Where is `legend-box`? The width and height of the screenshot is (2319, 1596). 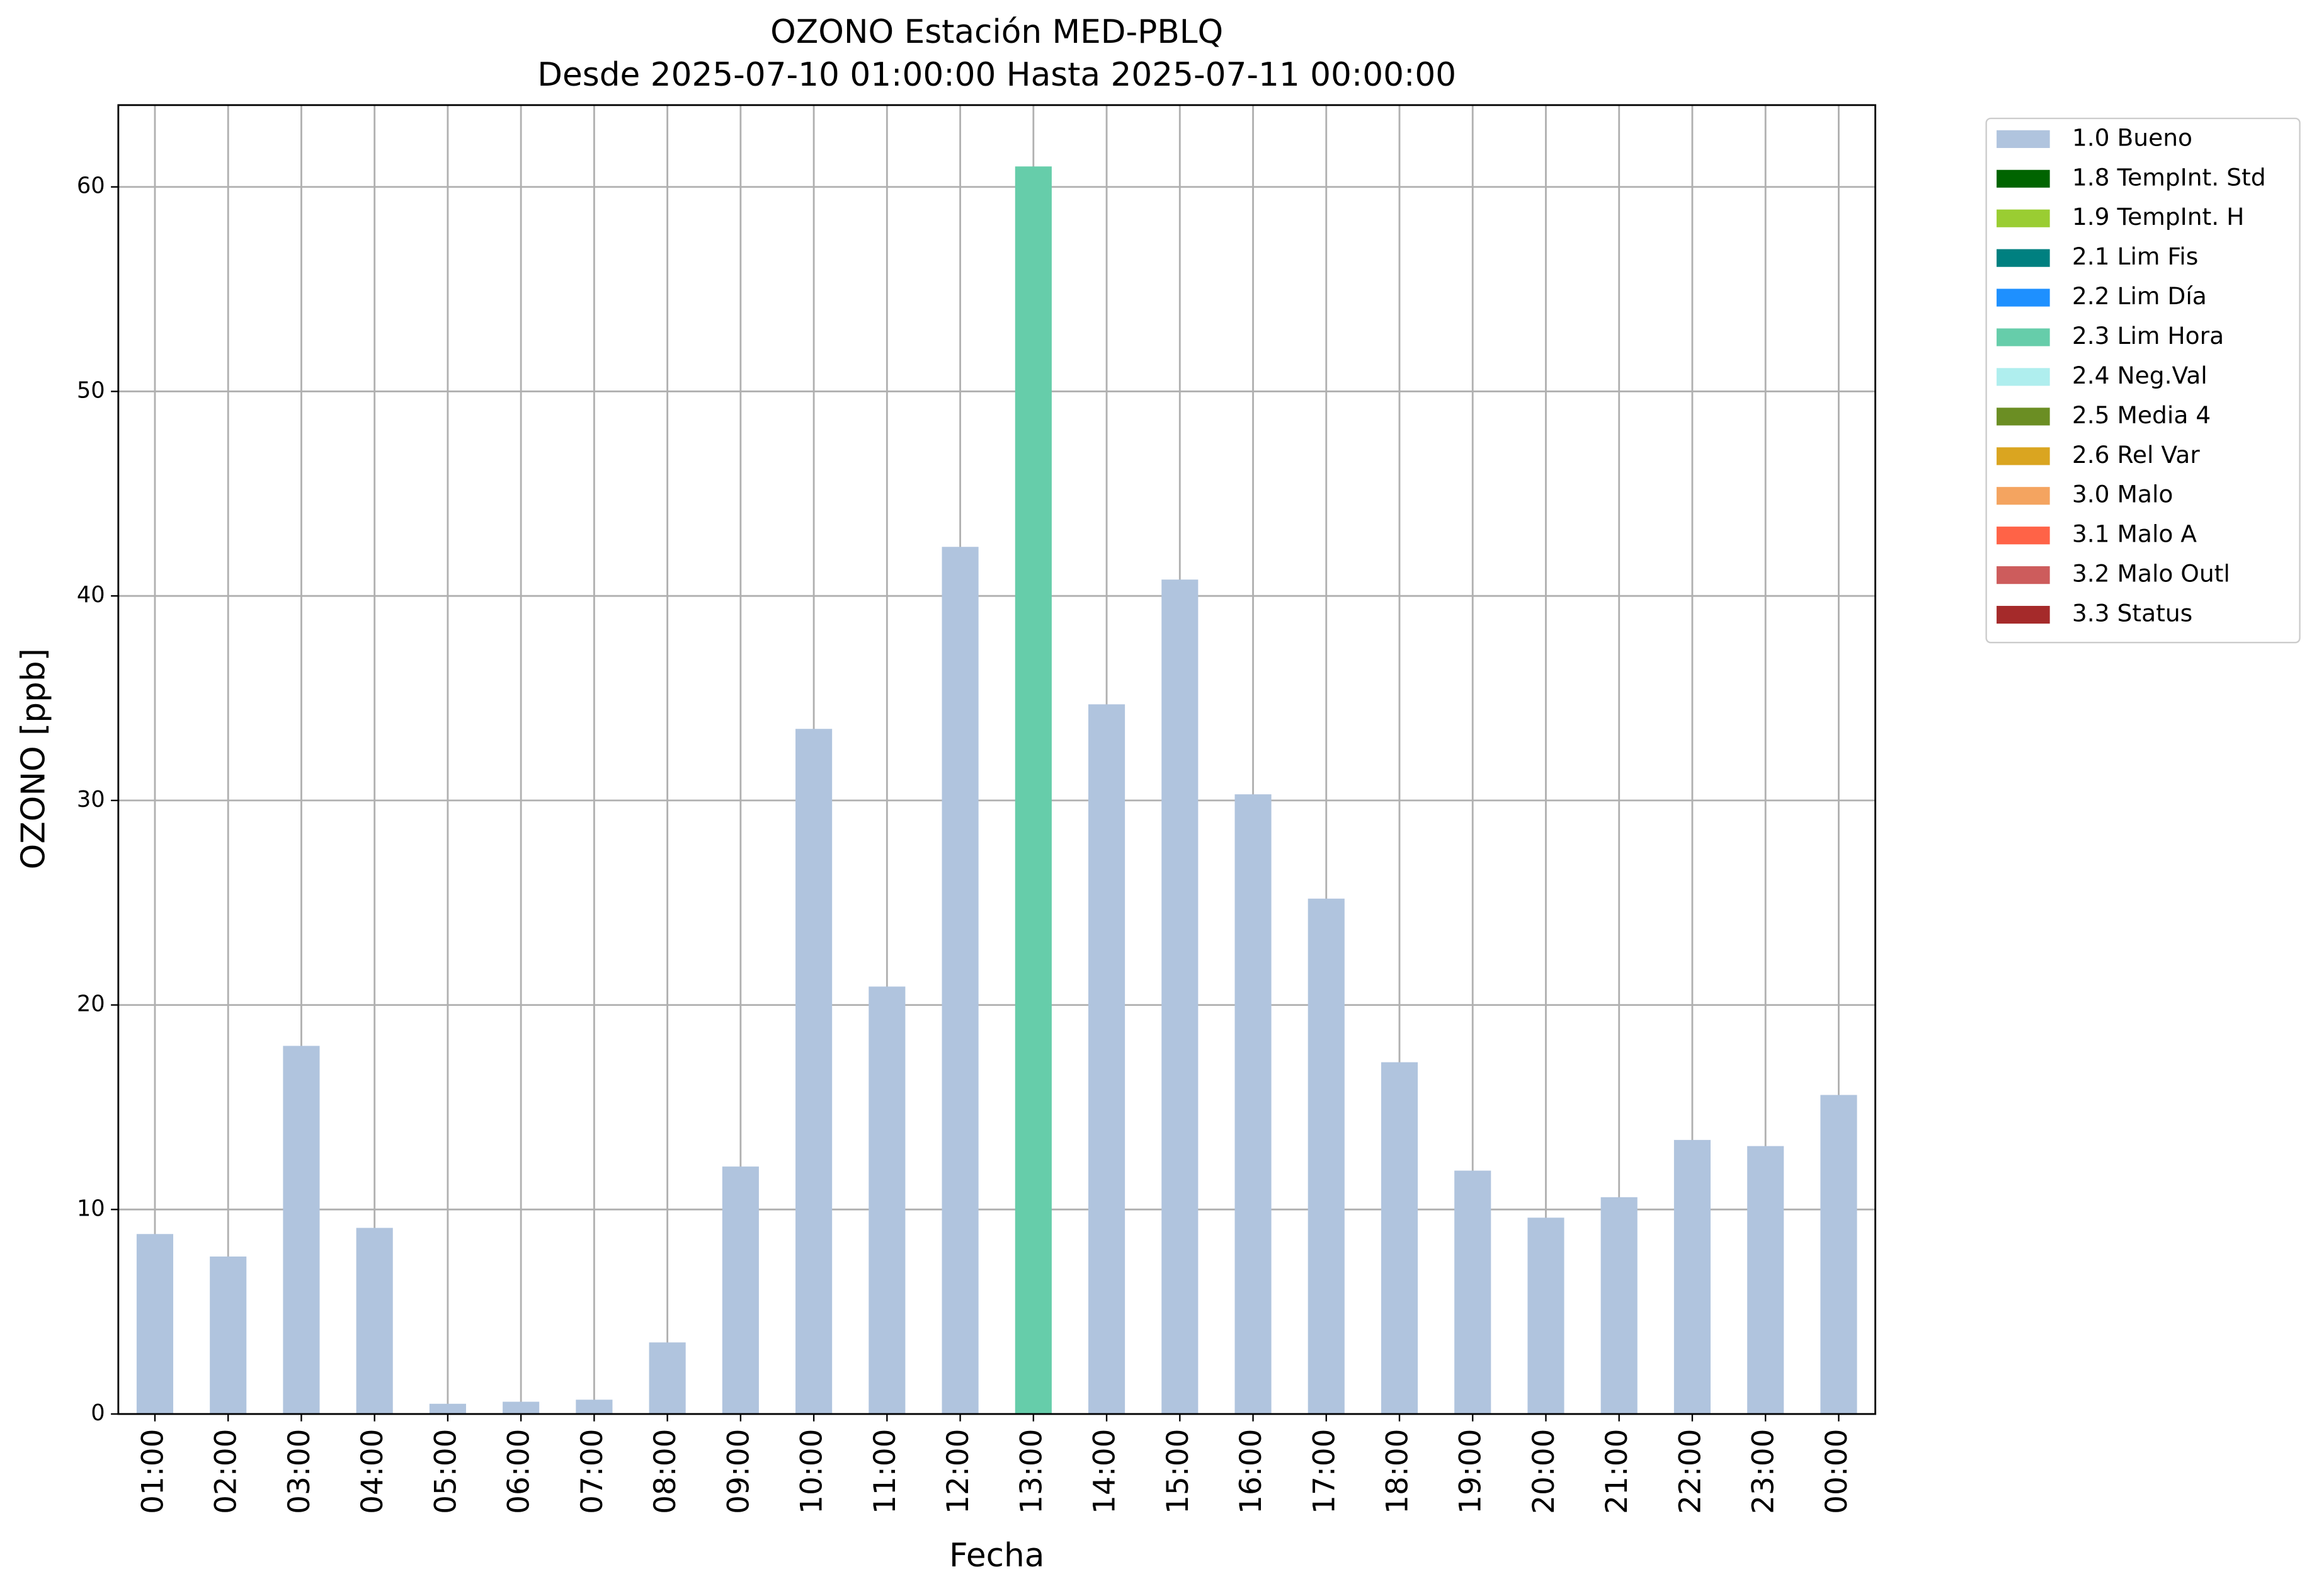 legend-box is located at coordinates (2143, 380).